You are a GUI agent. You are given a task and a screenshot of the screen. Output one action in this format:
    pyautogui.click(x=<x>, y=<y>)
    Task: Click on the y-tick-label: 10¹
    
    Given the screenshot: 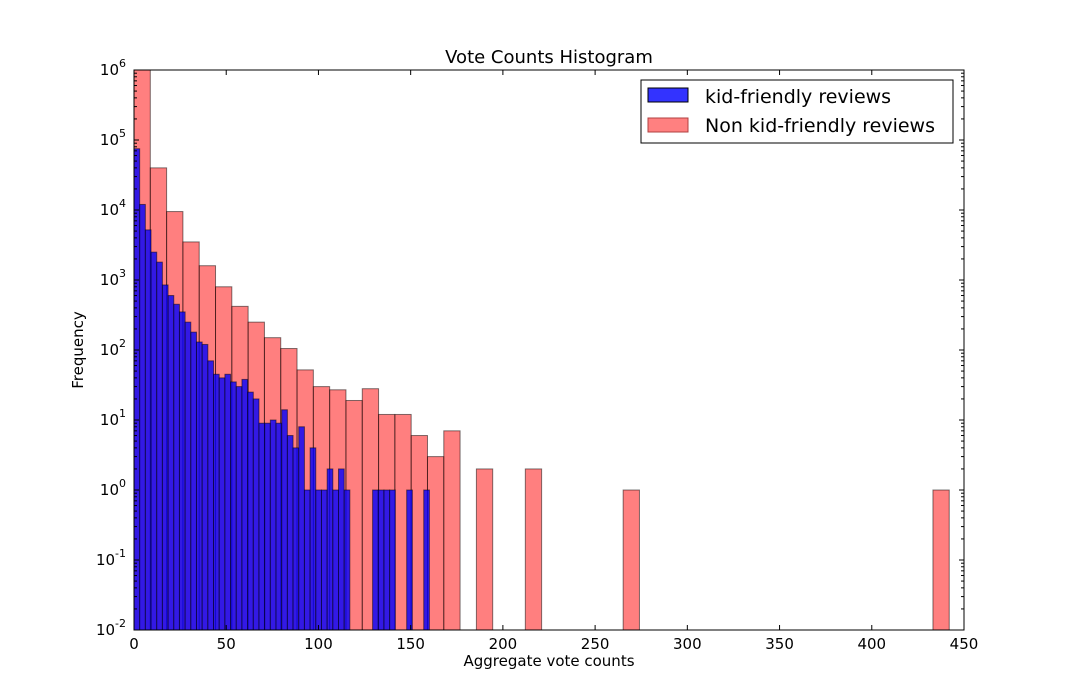 What is the action you would take?
    pyautogui.click(x=113, y=418)
    